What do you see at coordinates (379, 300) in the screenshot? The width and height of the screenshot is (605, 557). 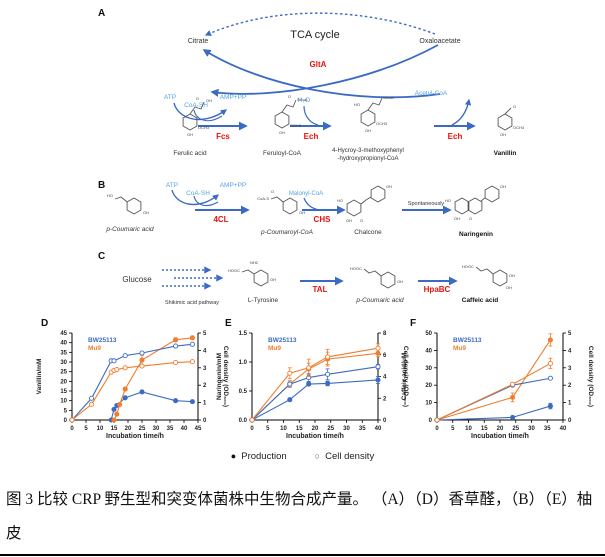 I see `p-coumaric-name-c: p-Coumaric acid` at bounding box center [379, 300].